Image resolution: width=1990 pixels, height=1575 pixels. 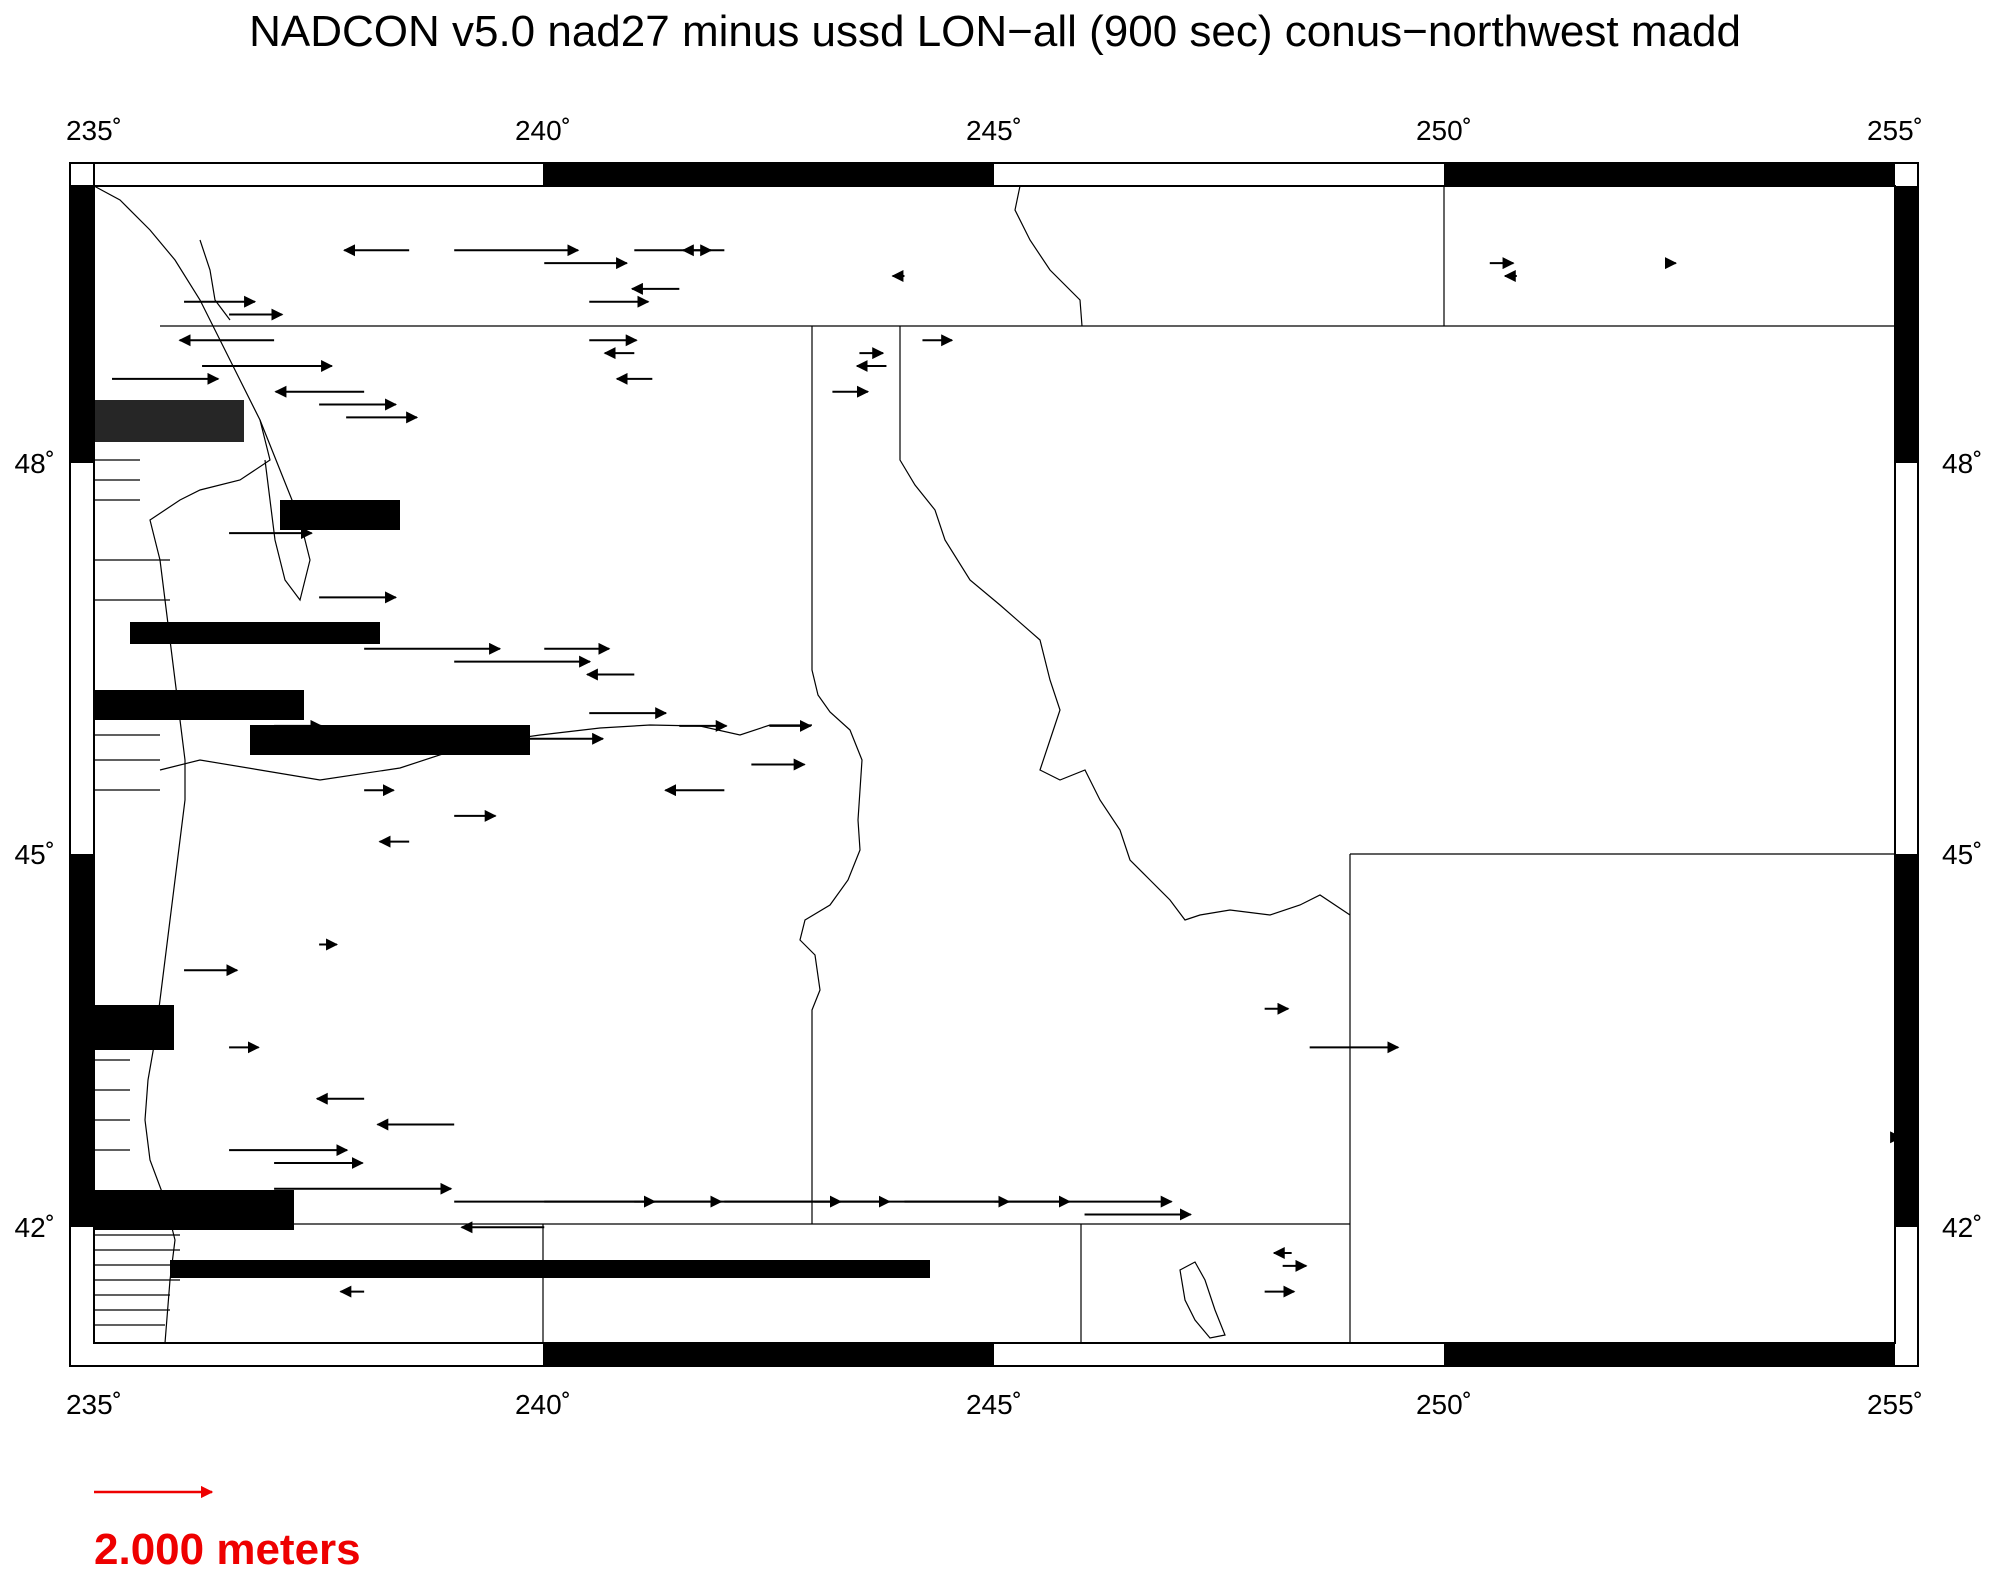 What do you see at coordinates (1895, 130) in the screenshot?
I see `tick-lon-top-255: 255˚` at bounding box center [1895, 130].